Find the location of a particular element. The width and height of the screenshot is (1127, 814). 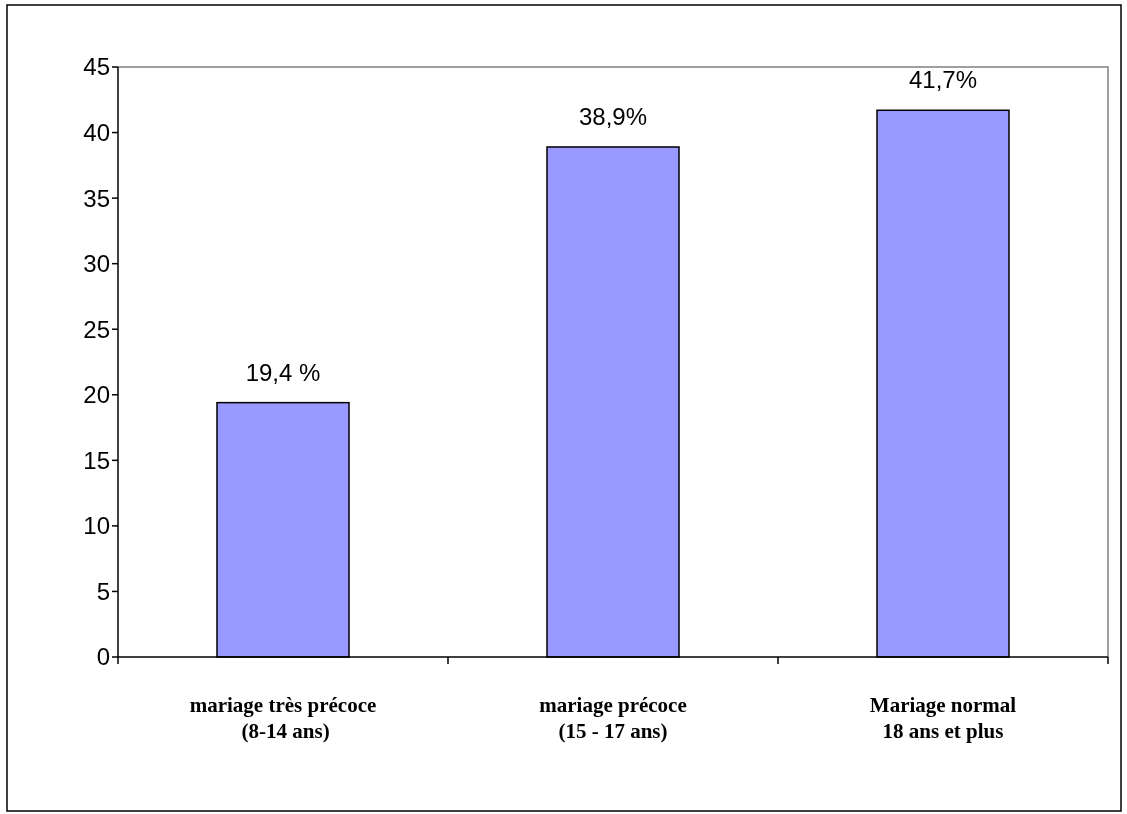

data-label: 38,9% is located at coordinates (613, 116).